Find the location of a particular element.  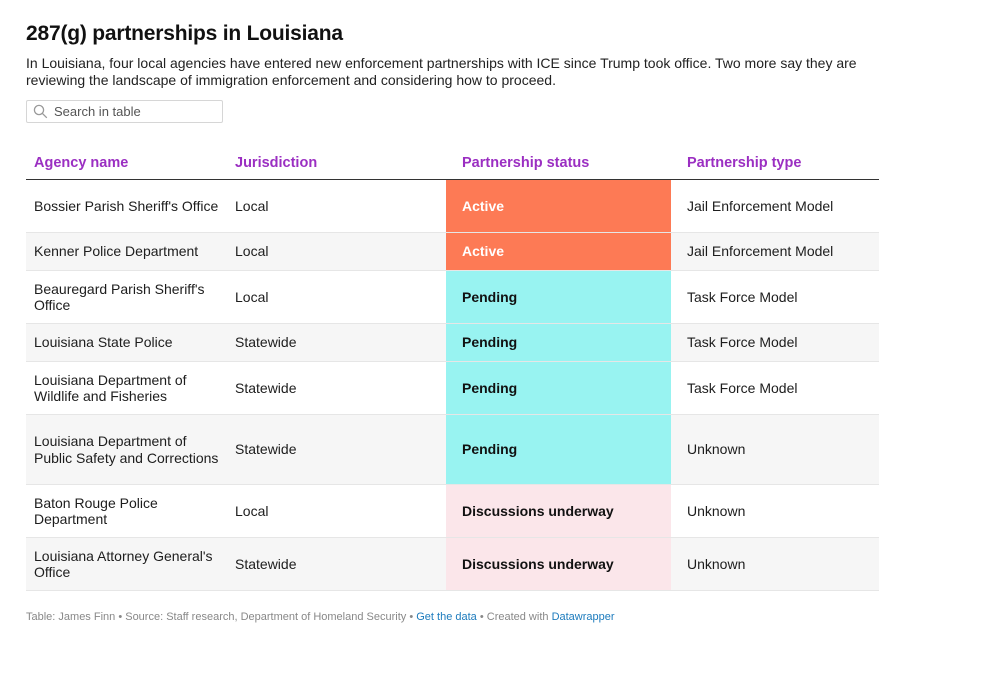

page-title: 287(g) partnerships in Louisiana is located at coordinates (184, 33).